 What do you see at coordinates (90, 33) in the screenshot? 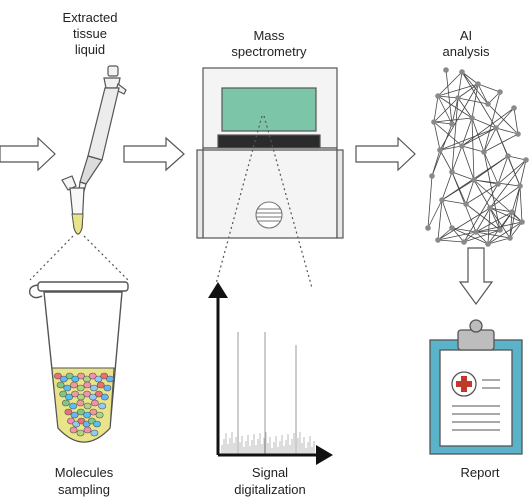
I see `label-extracted-2: tissue` at bounding box center [90, 33].